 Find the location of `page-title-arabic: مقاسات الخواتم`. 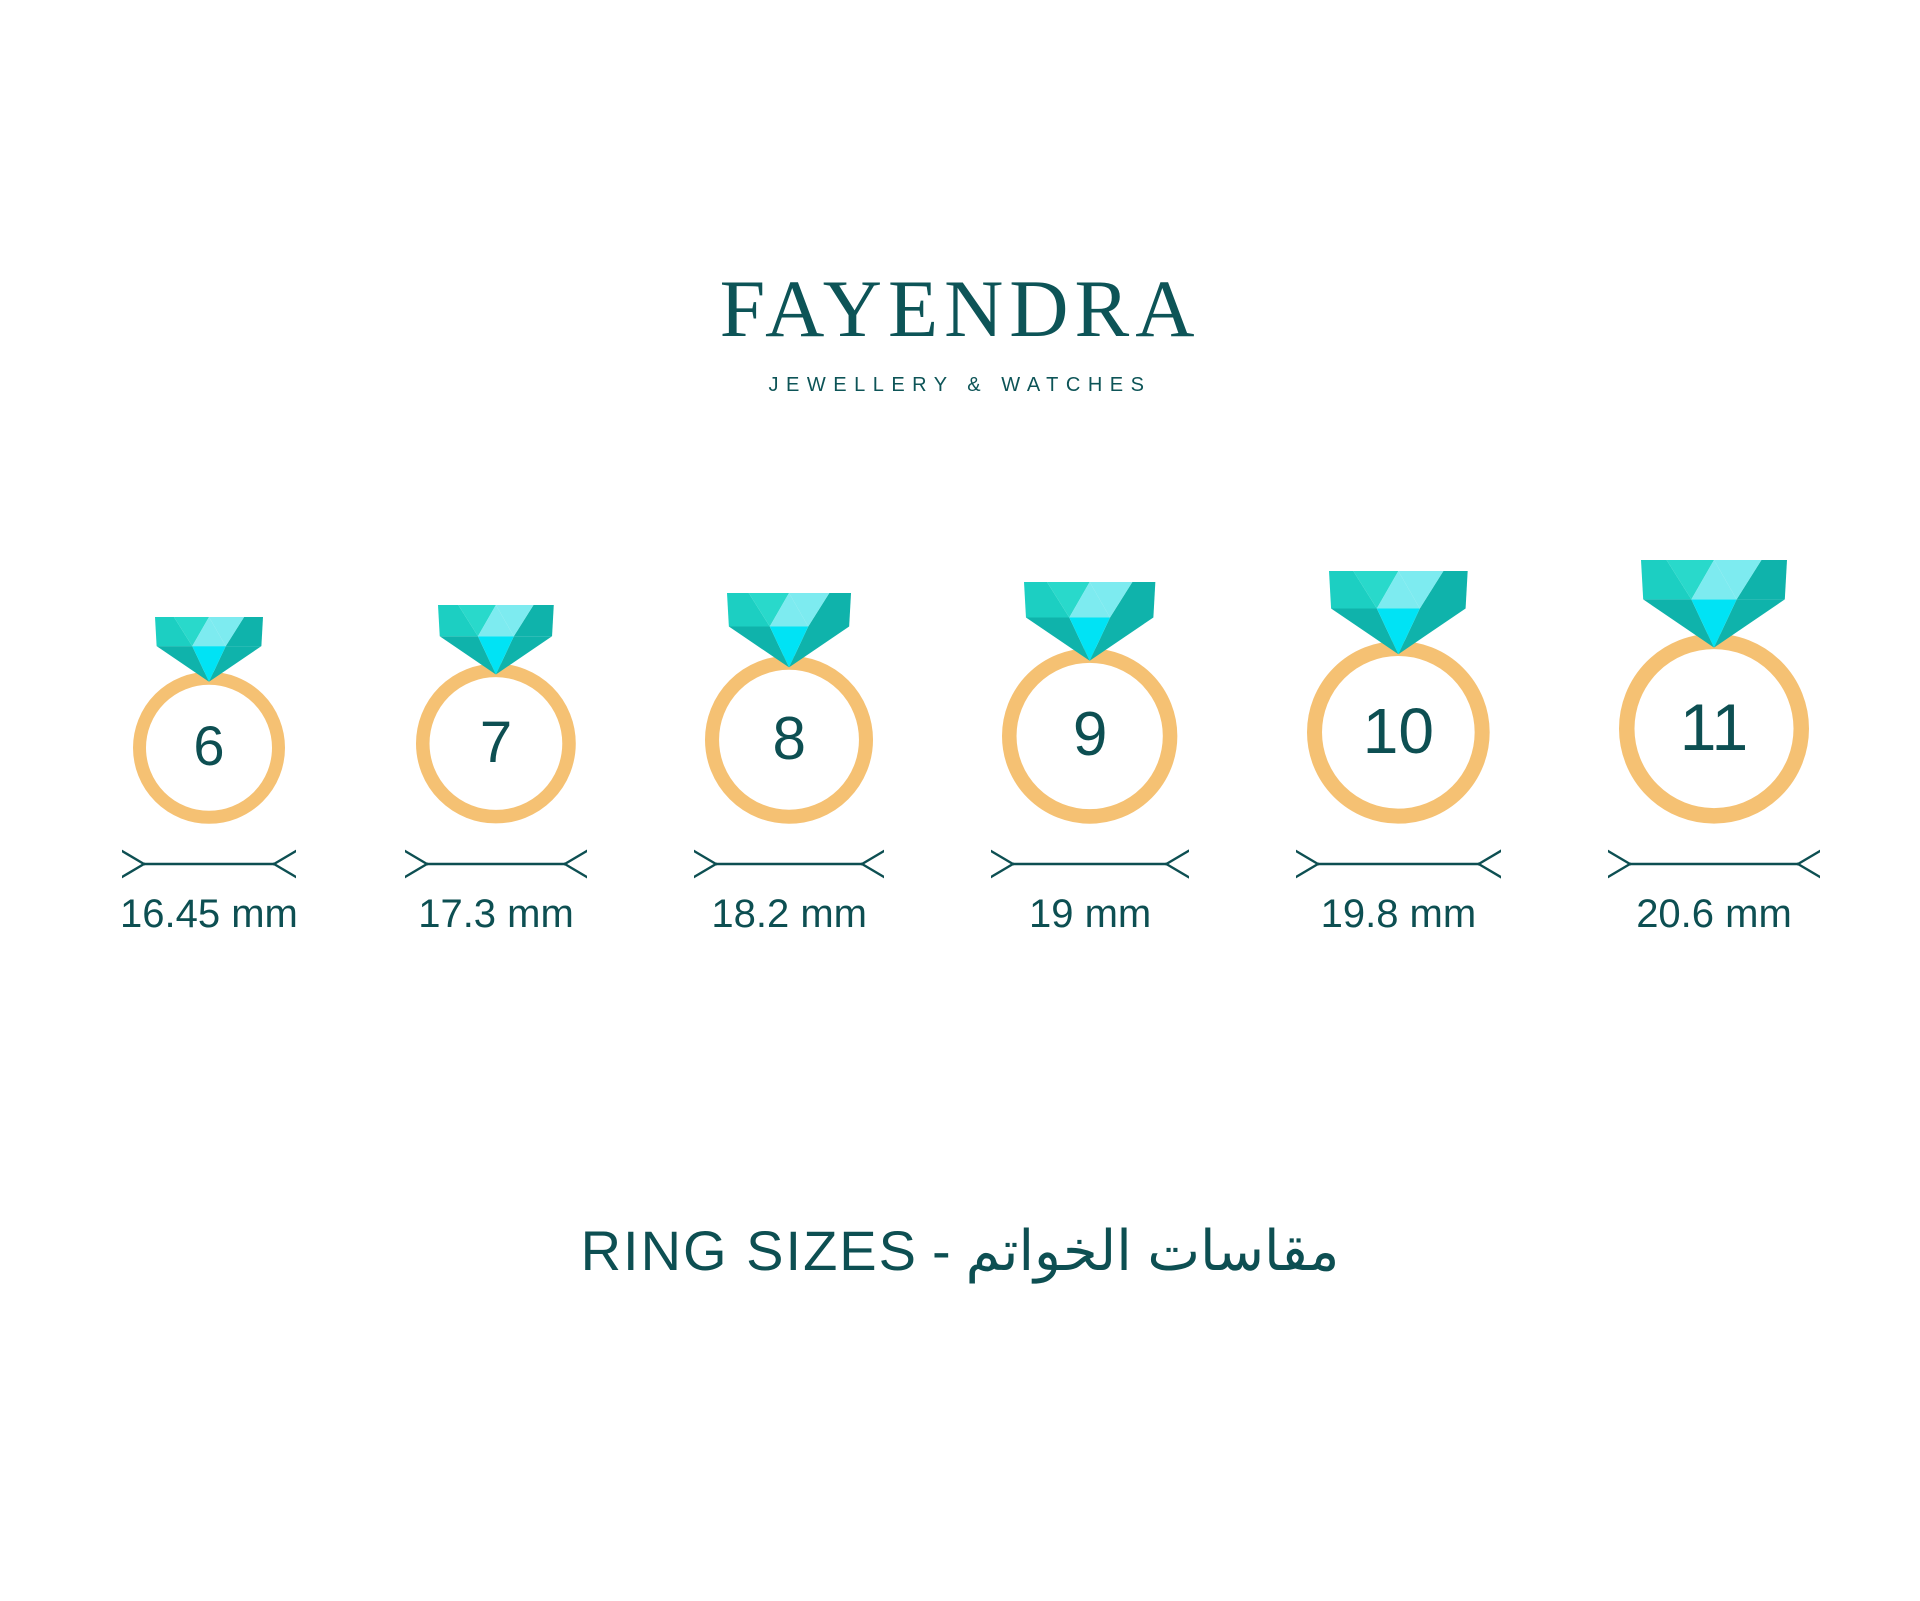

page-title-arabic: مقاسات الخواتم is located at coordinates (1152, 1250).